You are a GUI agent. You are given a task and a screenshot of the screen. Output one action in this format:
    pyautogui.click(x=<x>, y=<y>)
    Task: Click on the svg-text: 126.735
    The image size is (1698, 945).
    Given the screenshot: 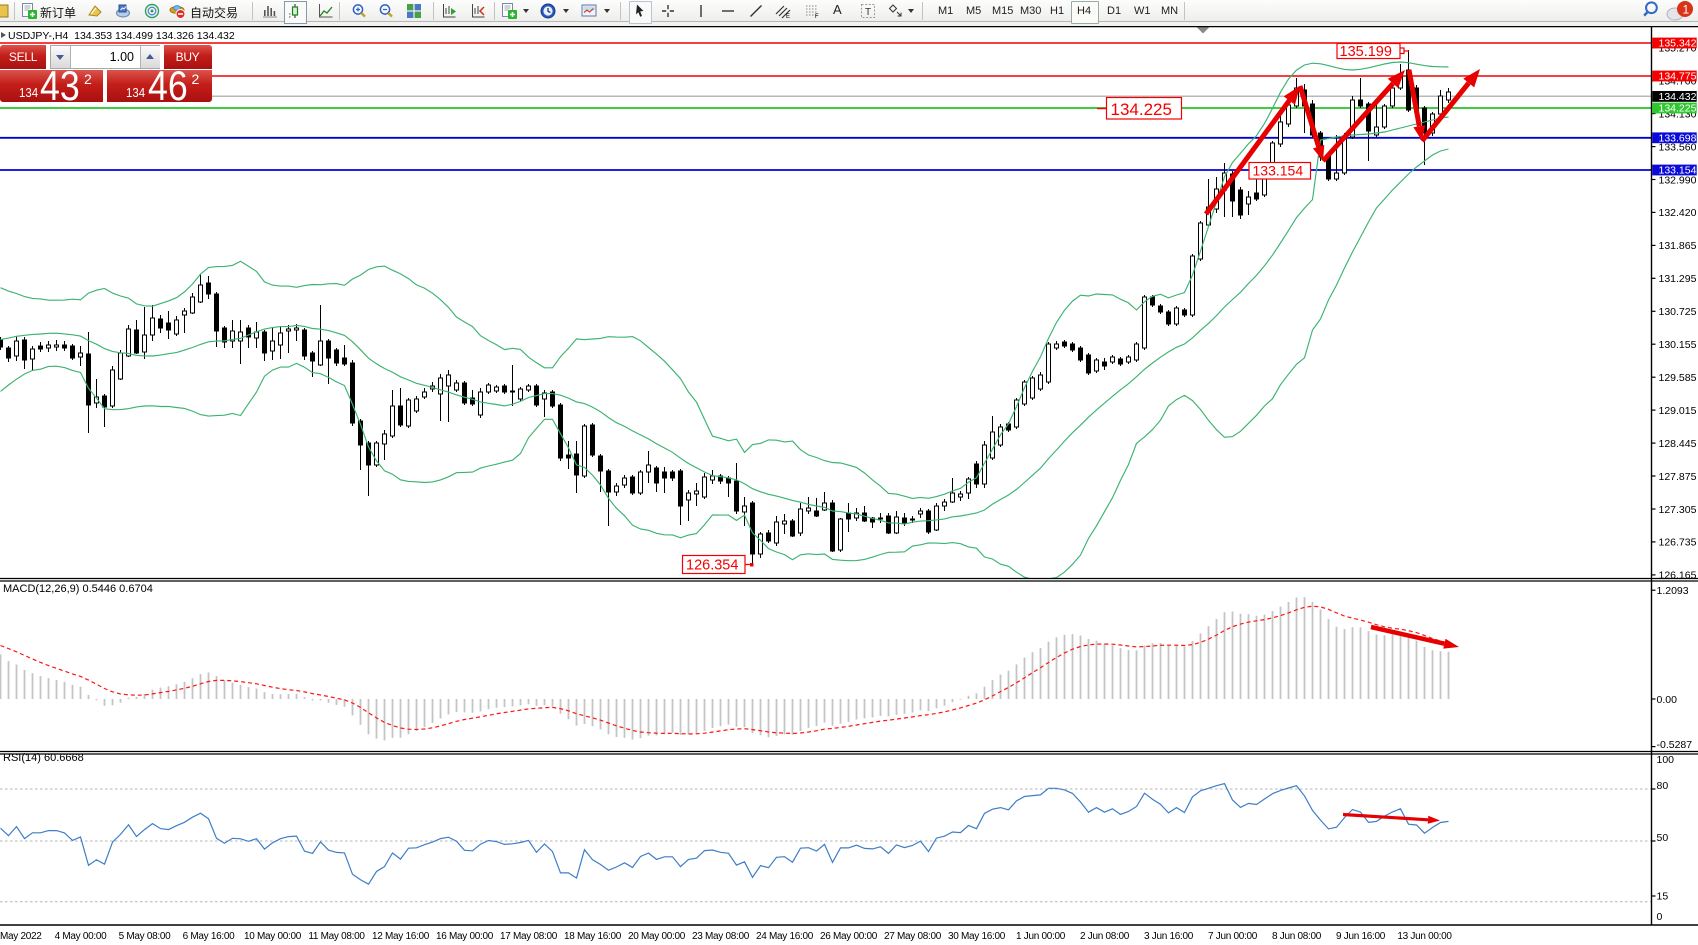 What is the action you would take?
    pyautogui.click(x=1678, y=543)
    